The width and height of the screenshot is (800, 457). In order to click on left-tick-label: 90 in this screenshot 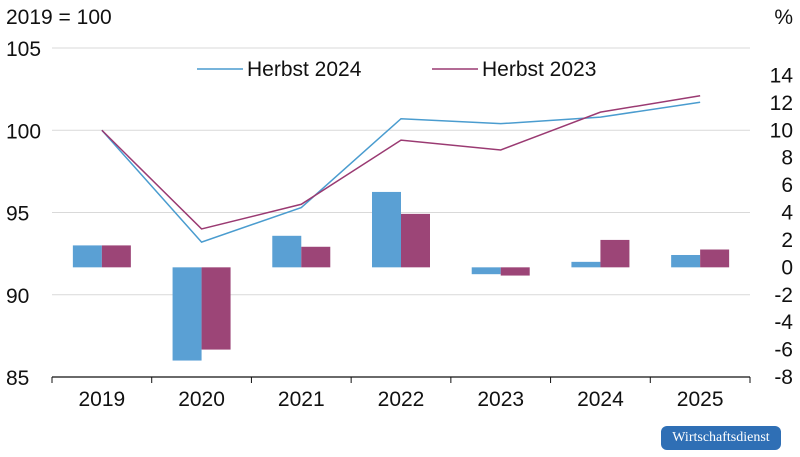, I will do `click(17, 296)`.